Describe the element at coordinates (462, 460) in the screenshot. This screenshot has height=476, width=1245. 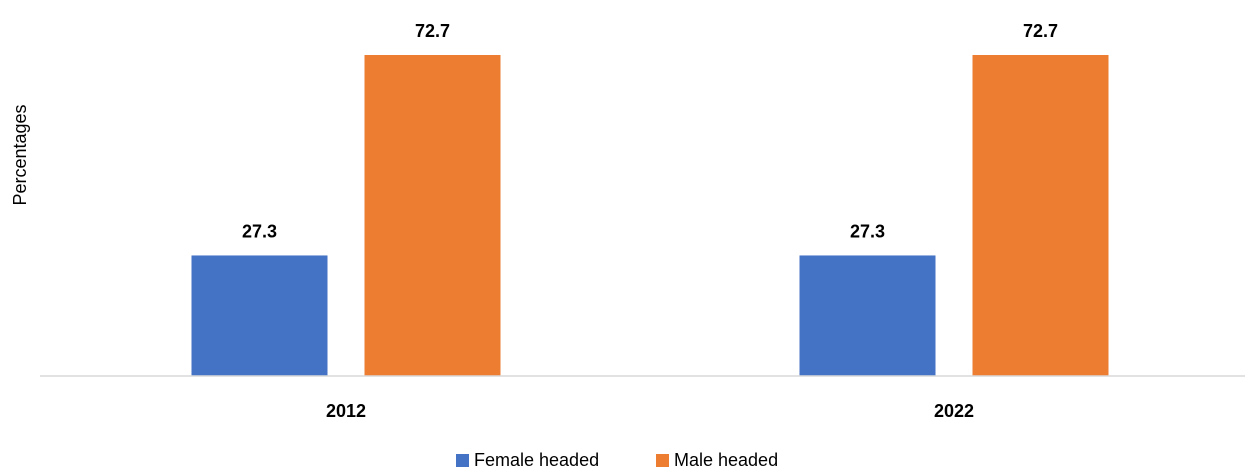
I see `legend-swatch-female-headed` at that location.